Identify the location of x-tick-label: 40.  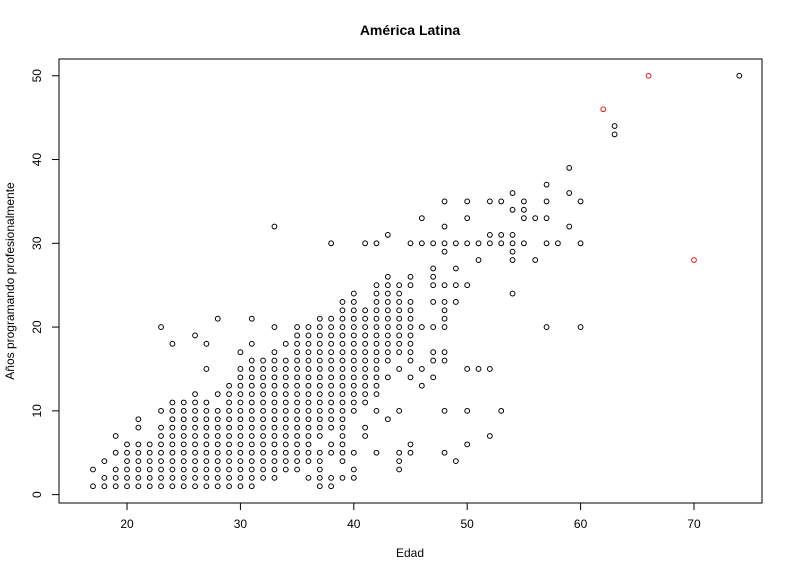
(354, 524).